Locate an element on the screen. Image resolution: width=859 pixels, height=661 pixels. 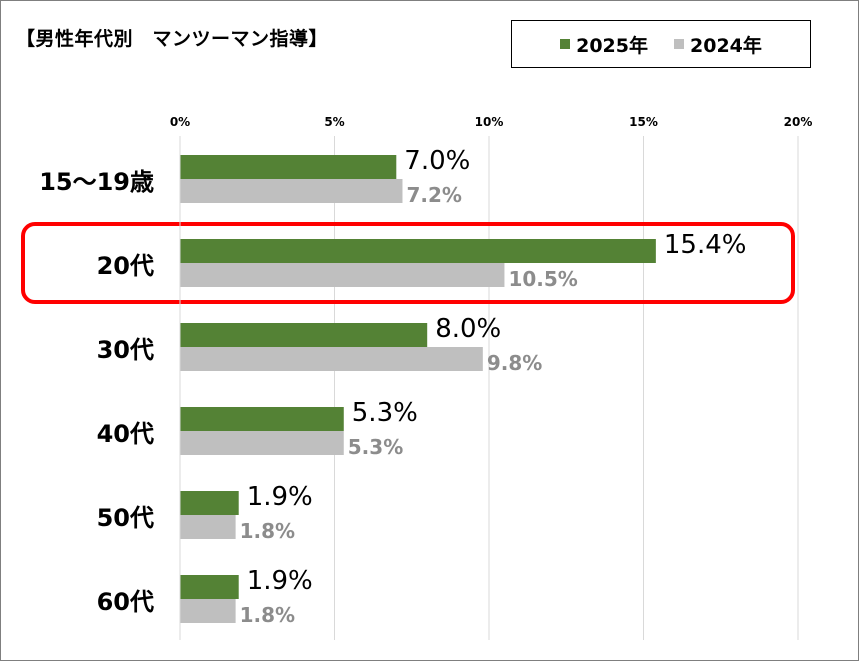
x-tick-label: 20% is located at coordinates (798, 122).